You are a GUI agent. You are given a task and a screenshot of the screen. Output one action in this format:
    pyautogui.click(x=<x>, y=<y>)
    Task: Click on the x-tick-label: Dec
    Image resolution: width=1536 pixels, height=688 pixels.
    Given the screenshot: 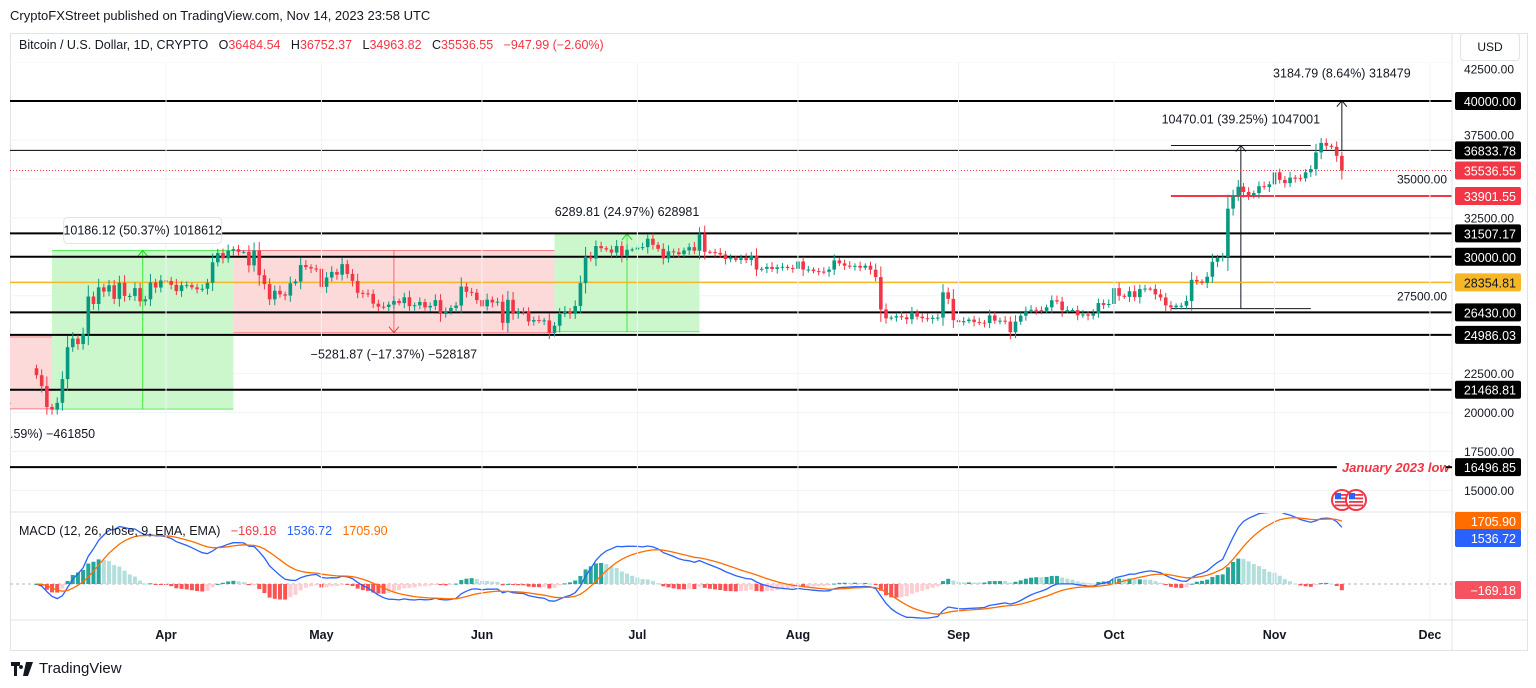 What is the action you would take?
    pyautogui.click(x=1429, y=635)
    